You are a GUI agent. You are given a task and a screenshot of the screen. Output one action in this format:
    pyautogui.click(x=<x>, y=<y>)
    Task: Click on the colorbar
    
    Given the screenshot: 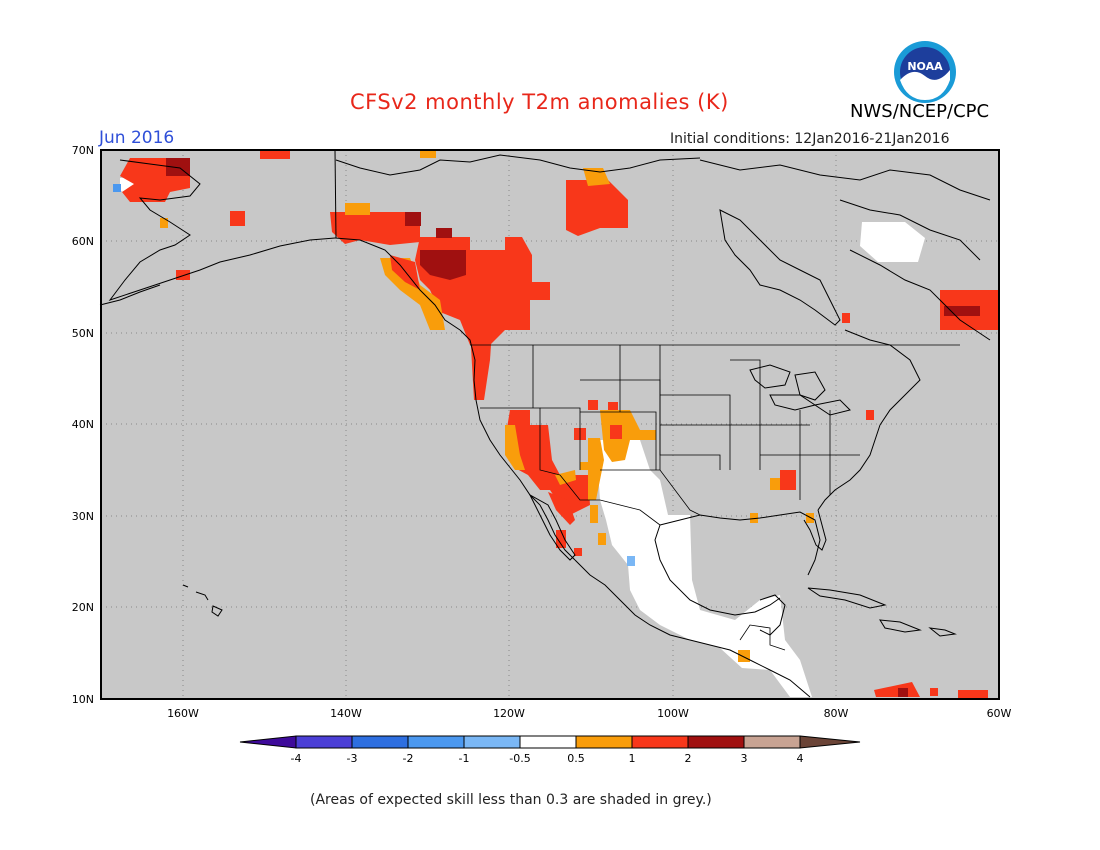 What is the action you would take?
    pyautogui.click(x=550, y=742)
    